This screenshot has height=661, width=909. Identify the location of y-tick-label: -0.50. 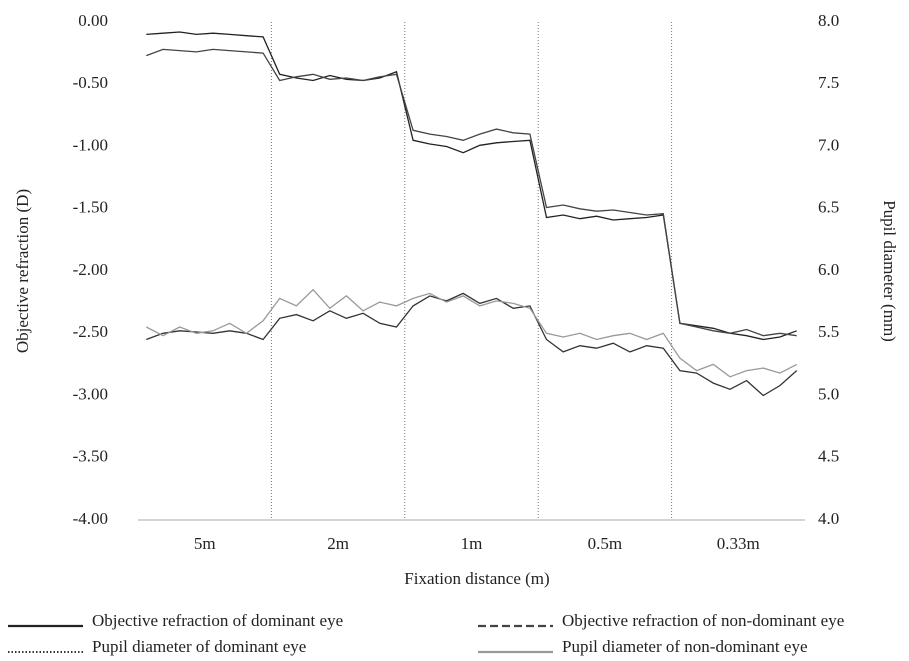
(90, 82).